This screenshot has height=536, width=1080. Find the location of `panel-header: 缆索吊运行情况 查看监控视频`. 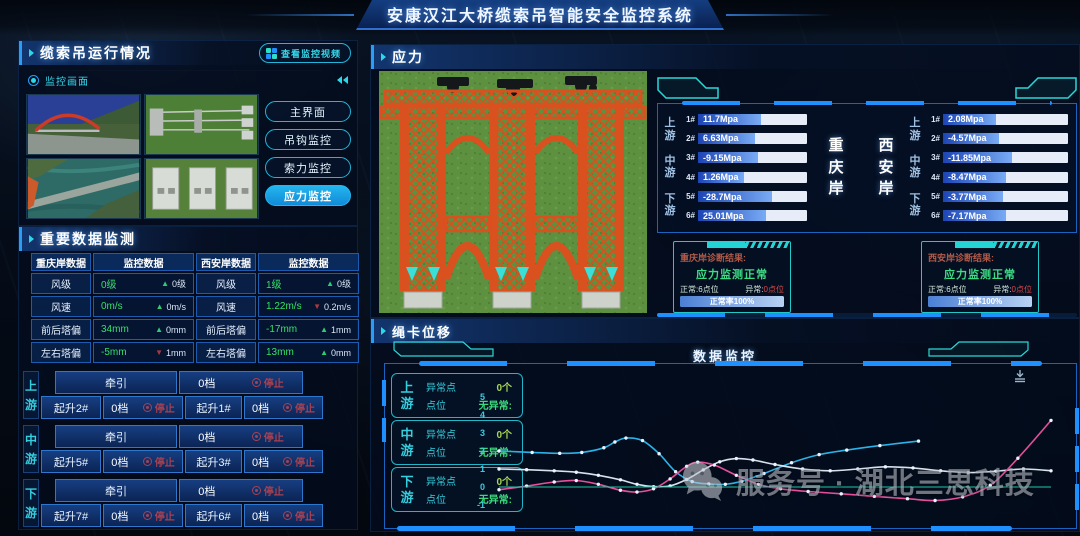

panel-header: 缆索吊运行情况 查看监控视频 is located at coordinates (188, 53).